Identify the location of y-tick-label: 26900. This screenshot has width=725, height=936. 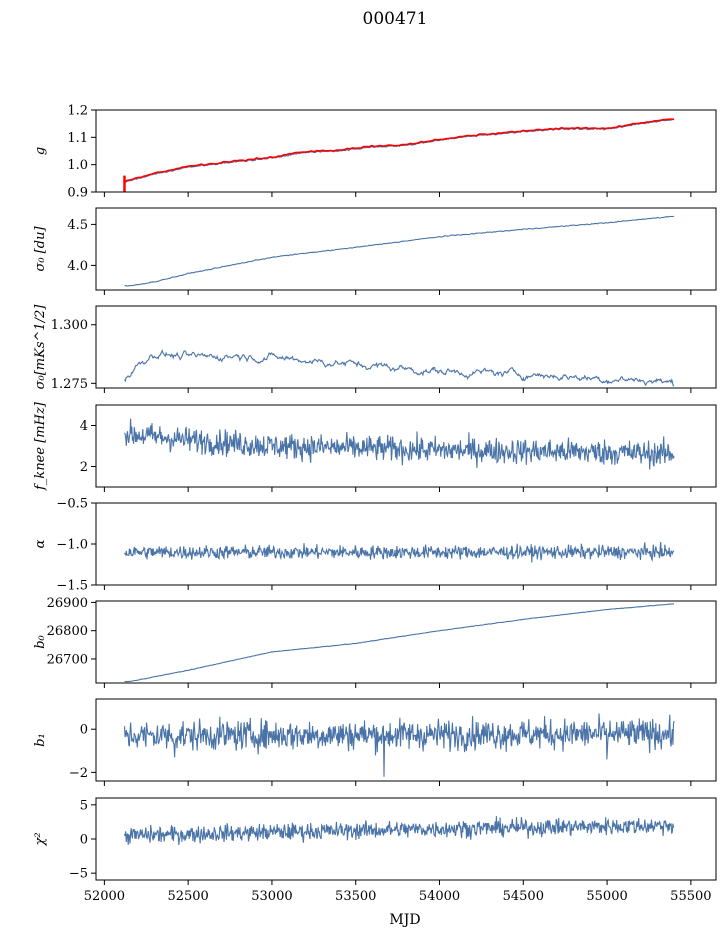
(67, 603).